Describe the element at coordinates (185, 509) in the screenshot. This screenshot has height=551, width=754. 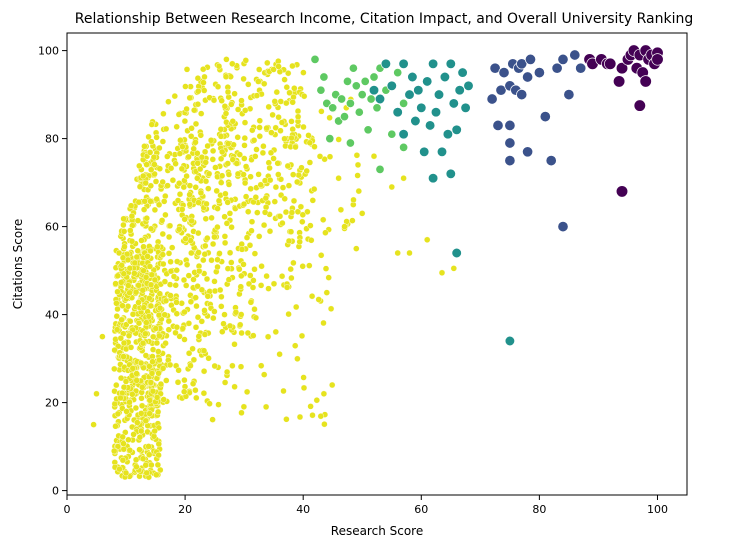
I see `x-tick-label: 20` at that location.